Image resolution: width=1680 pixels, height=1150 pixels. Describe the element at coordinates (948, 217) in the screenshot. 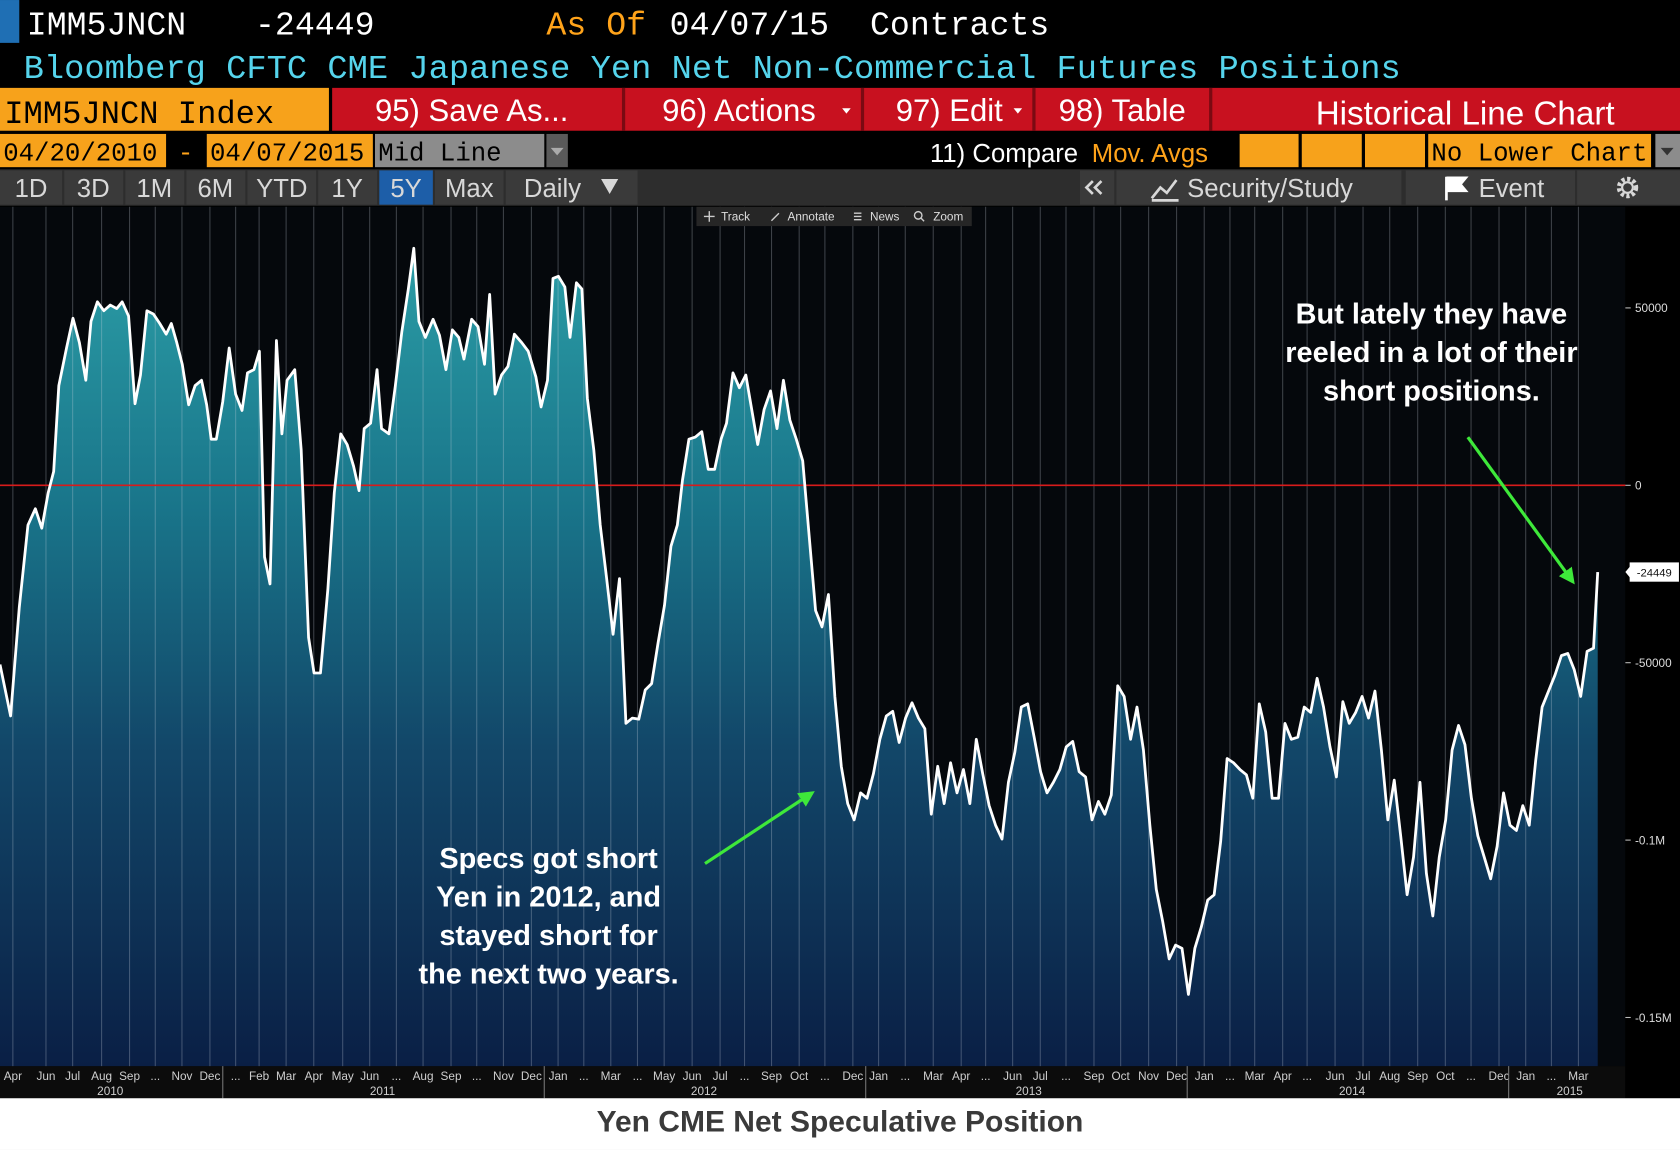

I see `chart-tool: Zoom` at that location.